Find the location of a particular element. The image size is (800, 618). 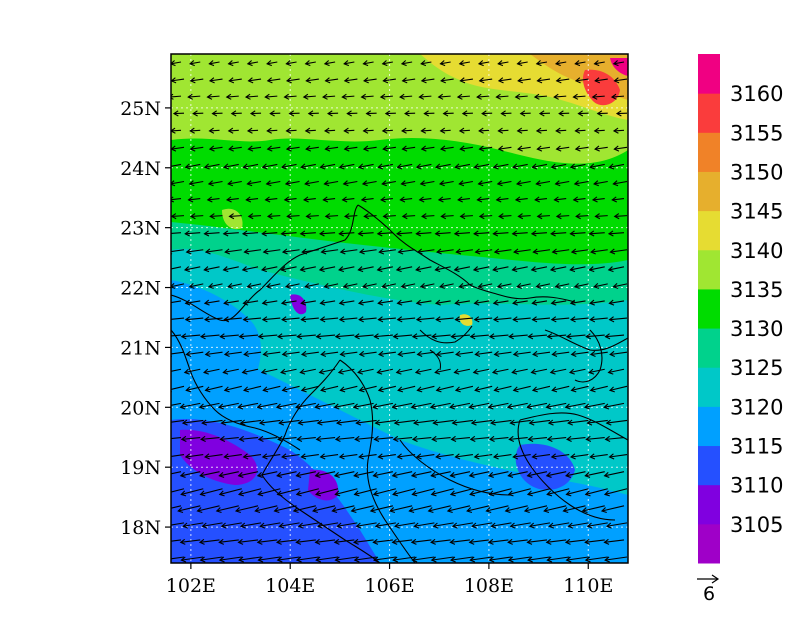

colorbar-swatch is located at coordinates (709, 504).